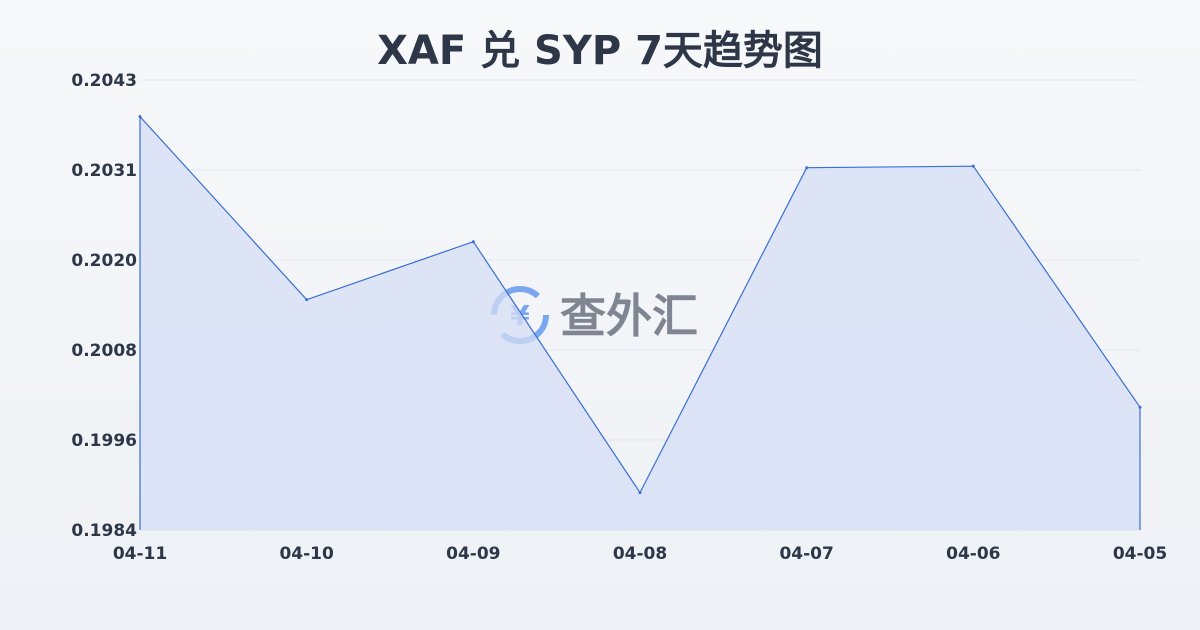  Describe the element at coordinates (973, 554) in the screenshot. I see `x-tick-label: 04-06` at that location.